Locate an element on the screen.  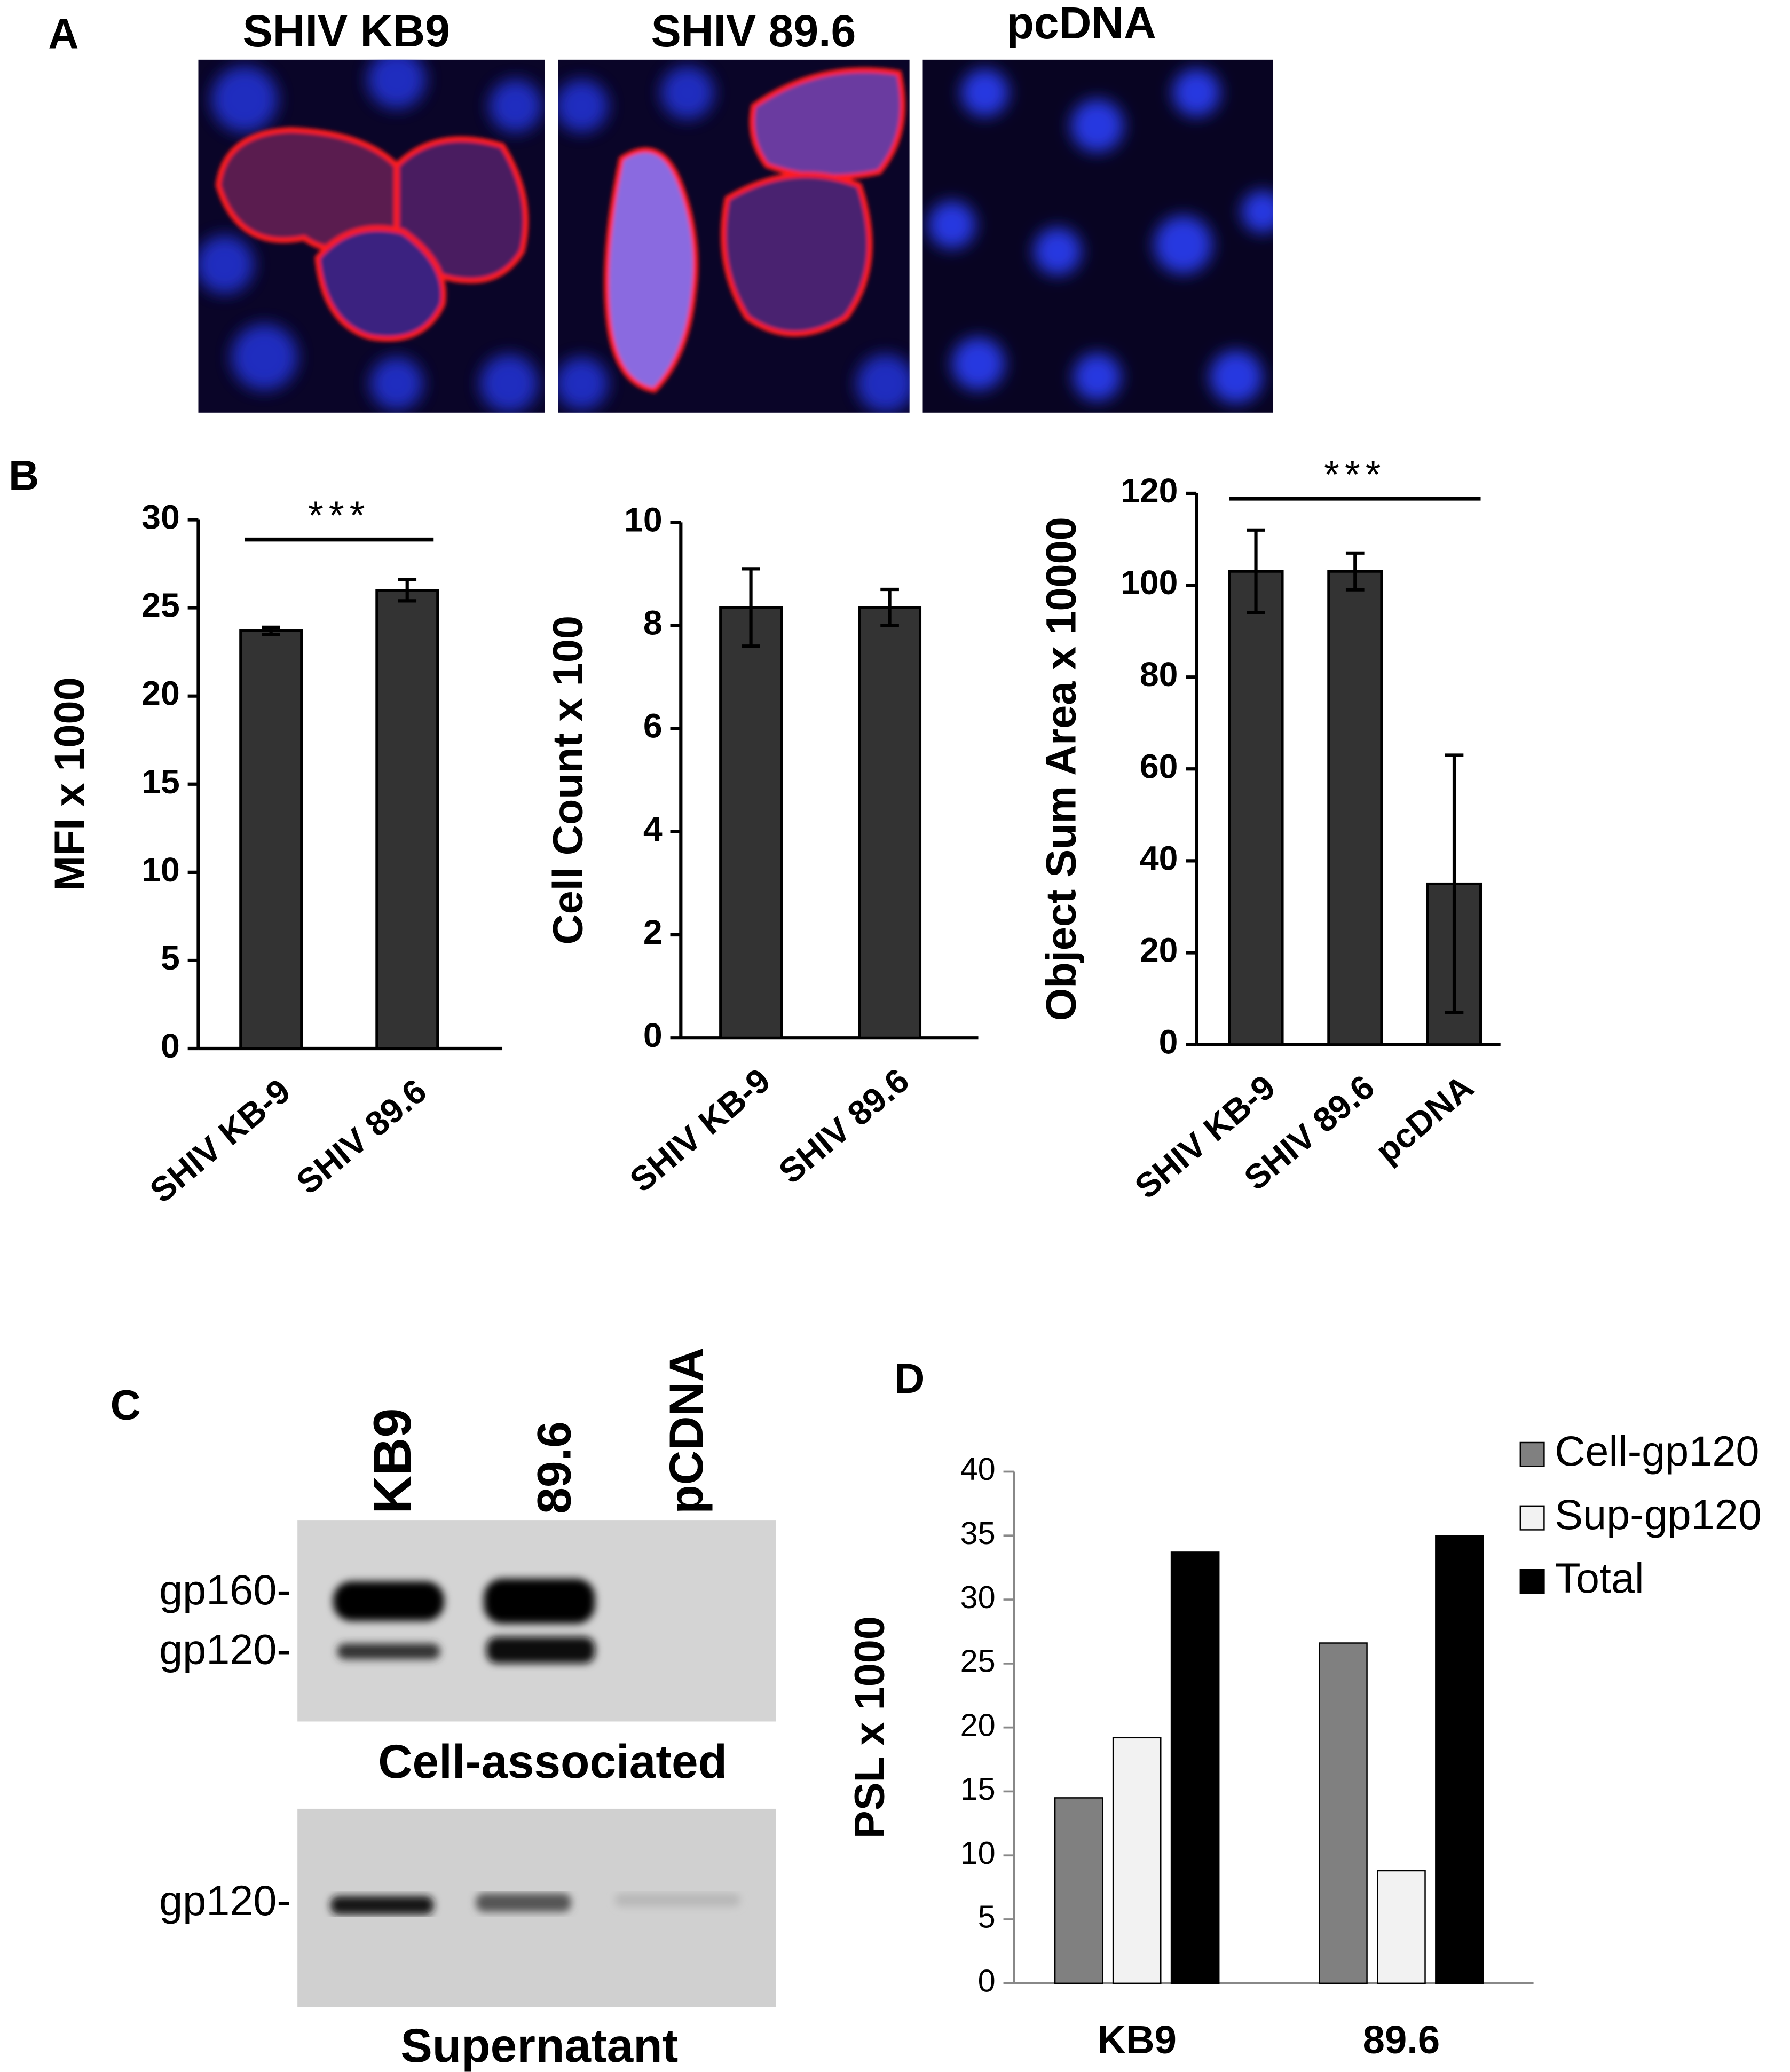
y-tick-label: 6 is located at coordinates (653, 726).